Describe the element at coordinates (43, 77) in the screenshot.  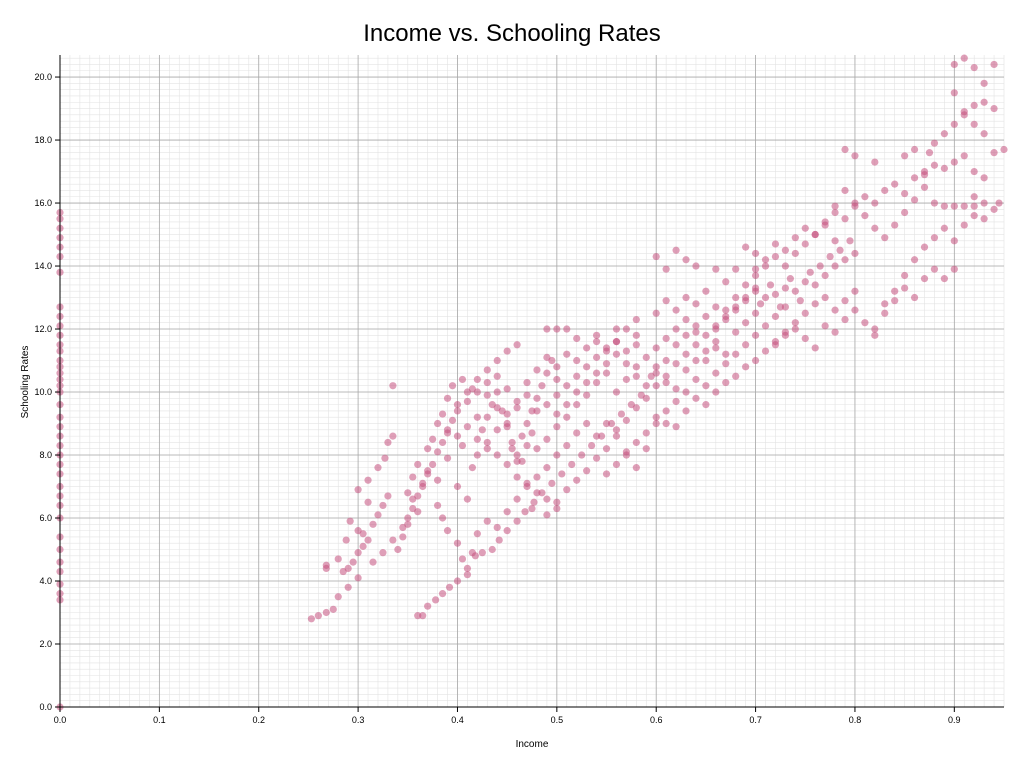
I see `y-tick-label: 20.0` at that location.